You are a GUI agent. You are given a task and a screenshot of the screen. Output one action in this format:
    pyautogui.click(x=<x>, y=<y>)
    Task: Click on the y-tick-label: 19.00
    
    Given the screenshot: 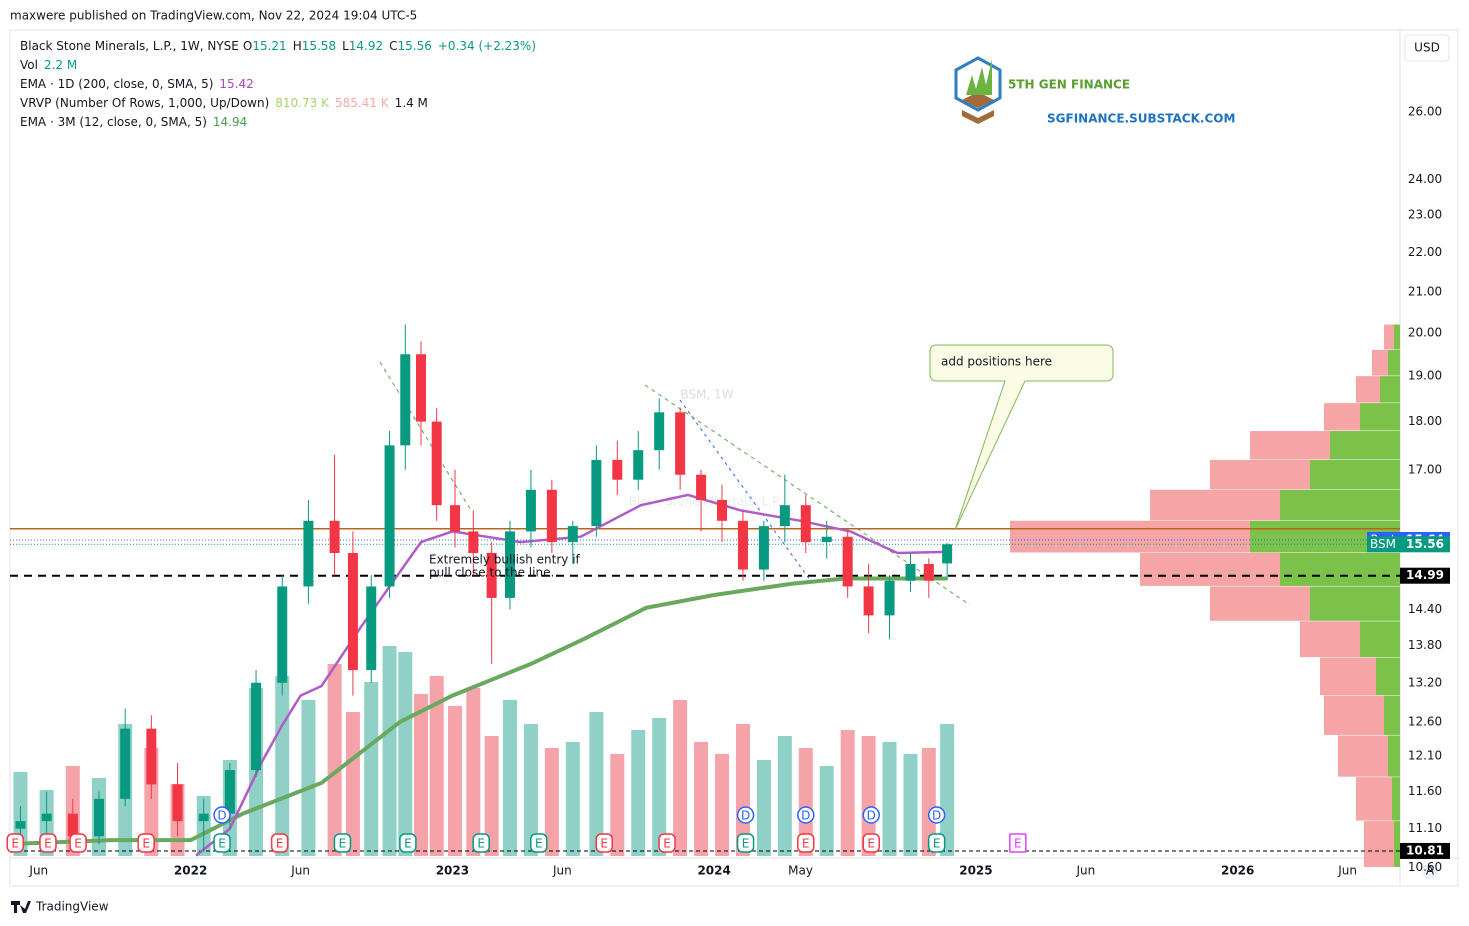 What is the action you would take?
    pyautogui.click(x=1425, y=376)
    